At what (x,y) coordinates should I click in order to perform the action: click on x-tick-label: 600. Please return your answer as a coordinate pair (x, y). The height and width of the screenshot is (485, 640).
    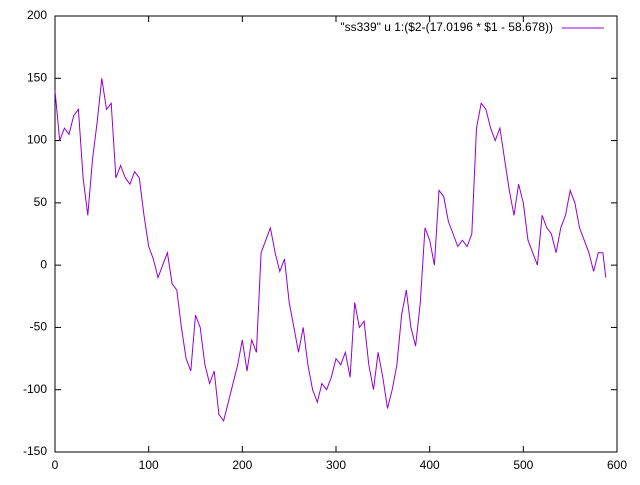
    Looking at the image, I should click on (617, 465).